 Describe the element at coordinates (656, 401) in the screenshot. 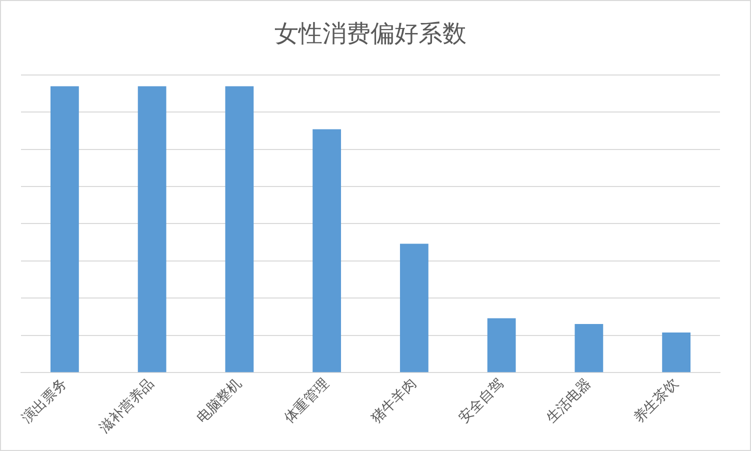

I see `x-tick-label: 养生茶饮` at that location.